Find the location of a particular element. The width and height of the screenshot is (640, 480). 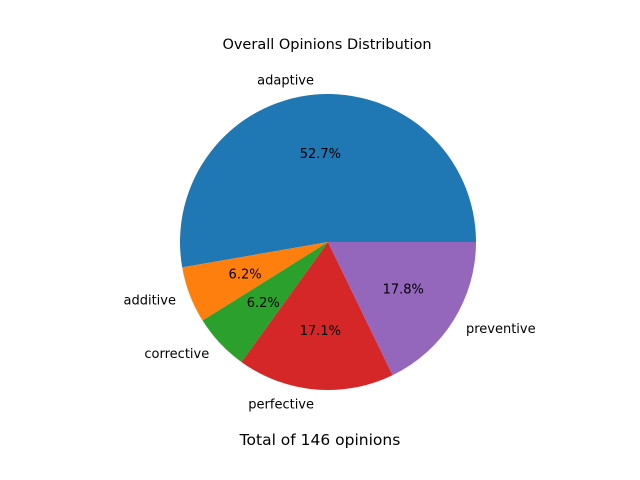

slice-label-corrective: corrective is located at coordinates (176, 354).